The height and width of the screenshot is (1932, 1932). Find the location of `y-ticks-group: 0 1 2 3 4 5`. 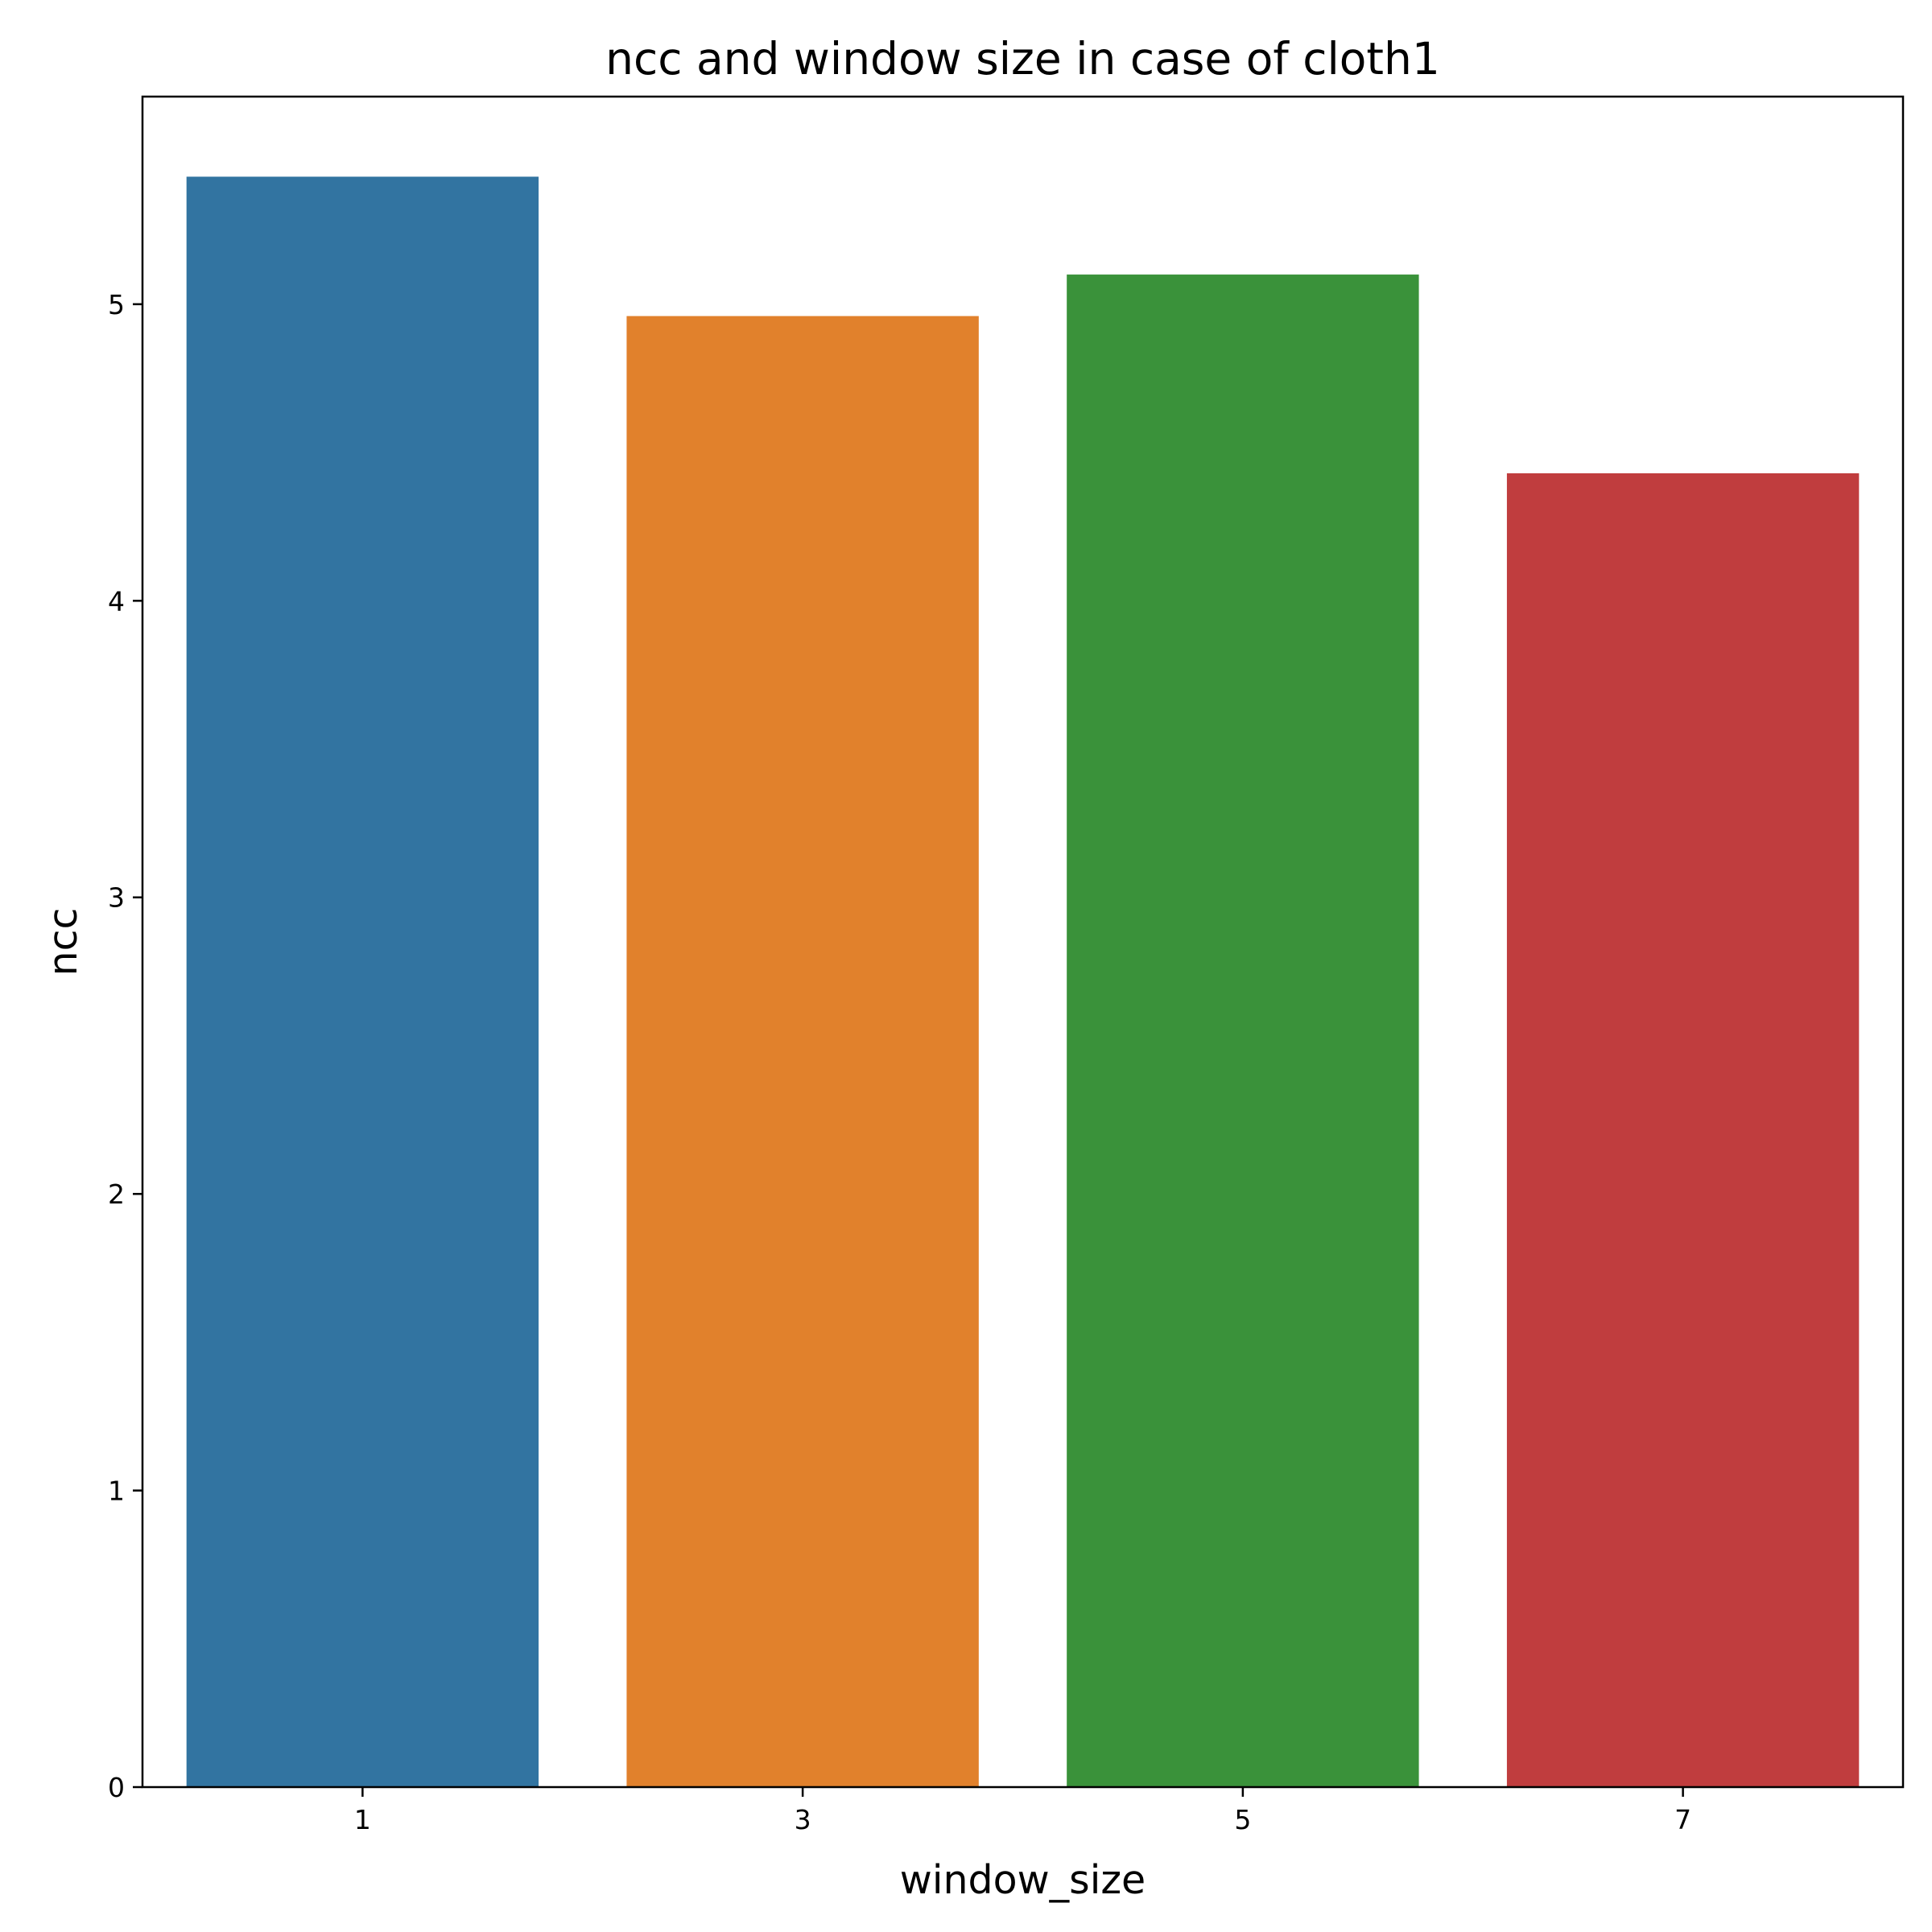

y-ticks-group: 0 1 2 3 4 5 is located at coordinates (125, 1046).